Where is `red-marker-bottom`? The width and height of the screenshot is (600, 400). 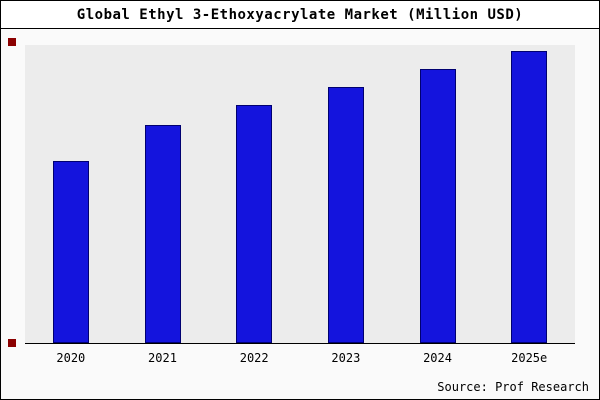 red-marker-bottom is located at coordinates (12, 343).